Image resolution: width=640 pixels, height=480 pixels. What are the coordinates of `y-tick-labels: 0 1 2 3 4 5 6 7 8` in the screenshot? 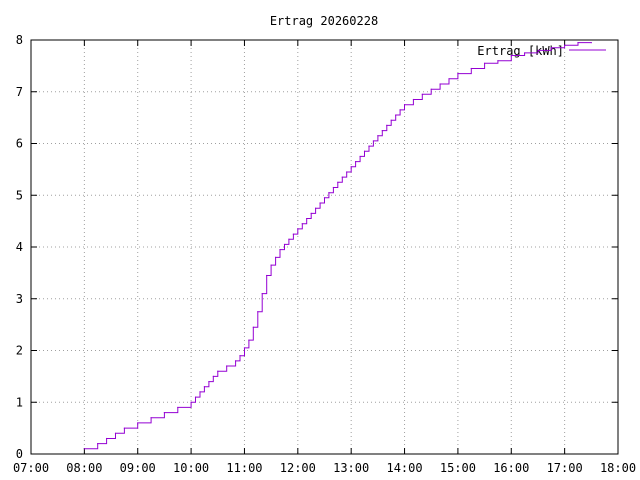 It's located at (19, 247).